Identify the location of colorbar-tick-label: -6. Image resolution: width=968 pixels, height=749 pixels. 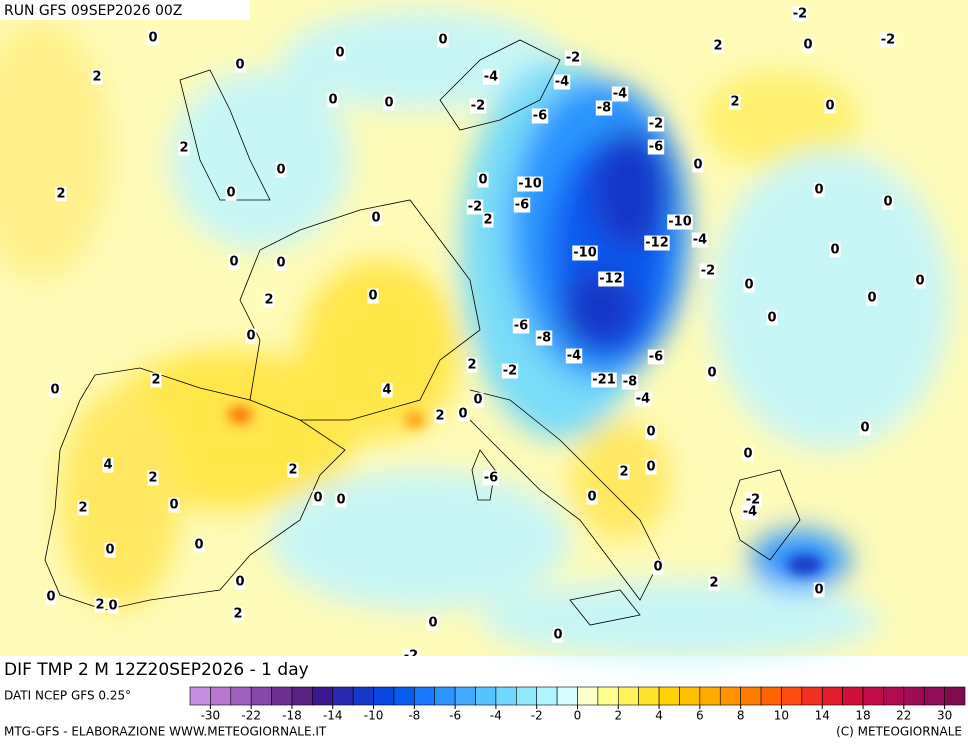
(455, 716).